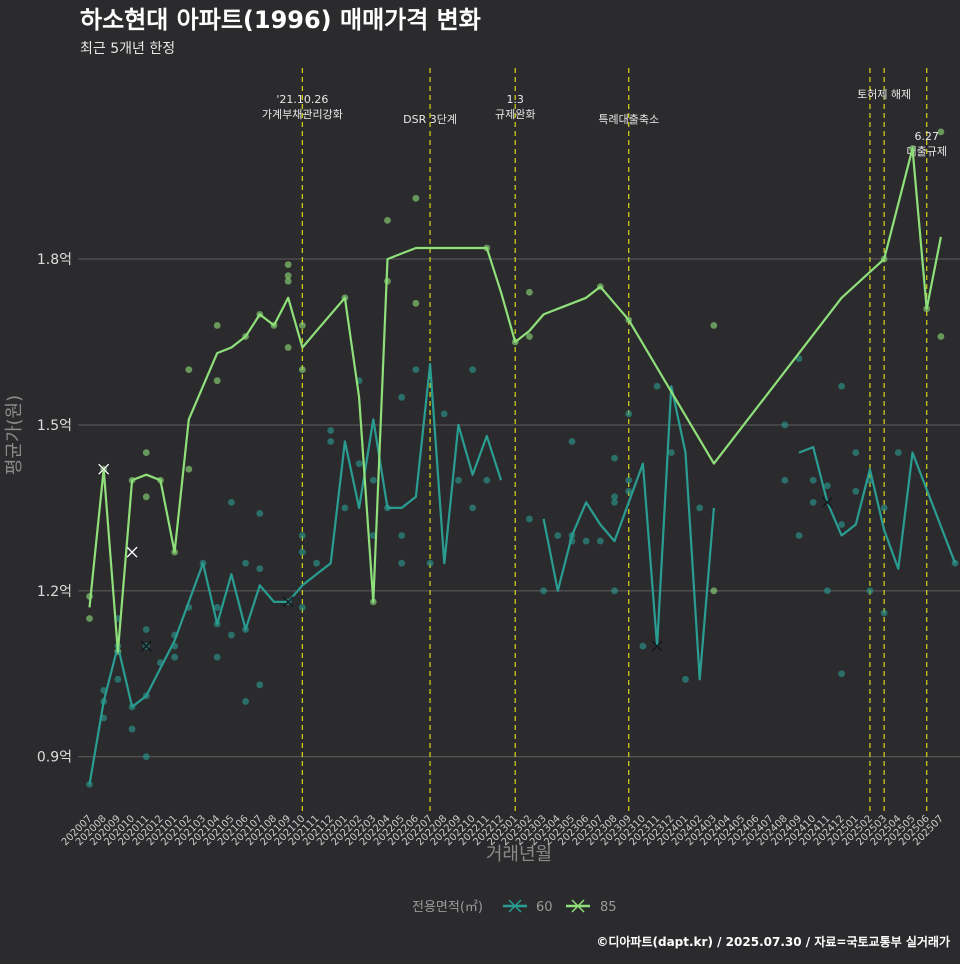 This screenshot has height=964, width=960. I want to click on y-axis-ticks: 0.9억 1.2억 1.5억 1.8억, so click(54, 509).